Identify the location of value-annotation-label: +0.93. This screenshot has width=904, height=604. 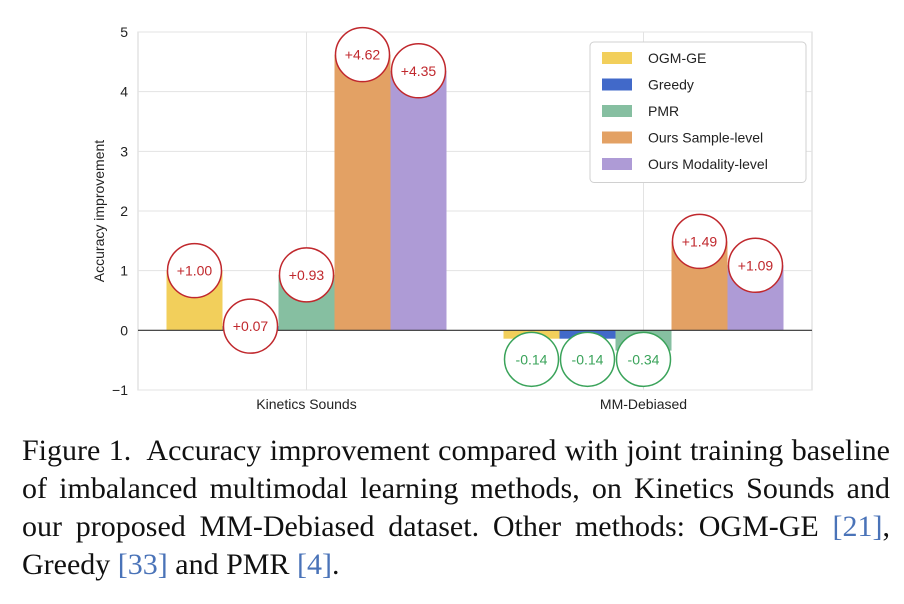
(307, 275).